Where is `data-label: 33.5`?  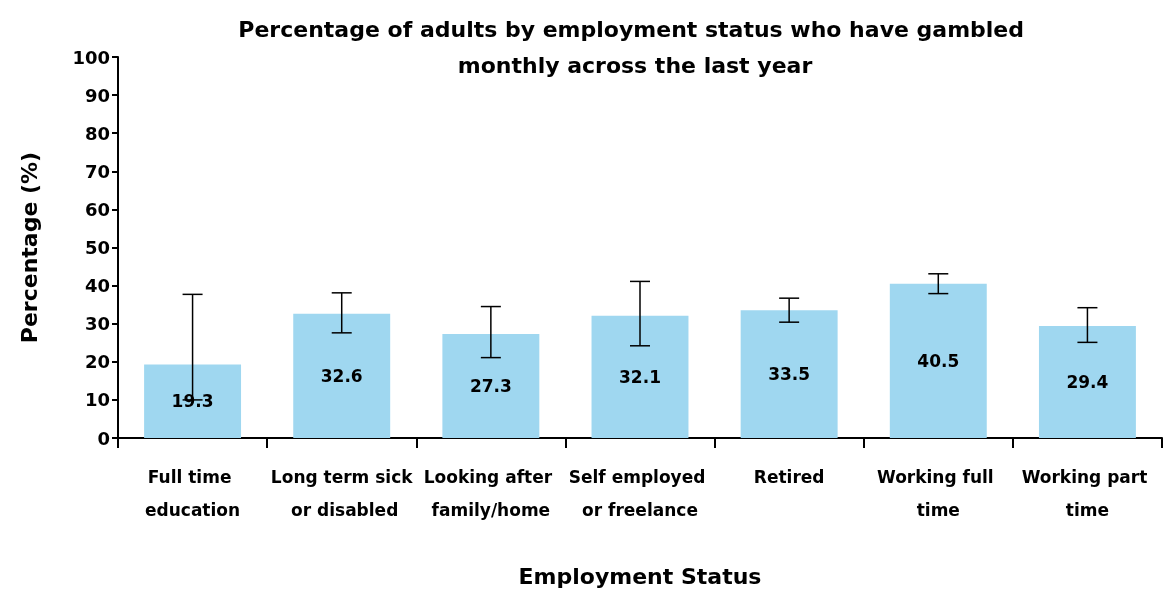 data-label: 33.5 is located at coordinates (789, 374).